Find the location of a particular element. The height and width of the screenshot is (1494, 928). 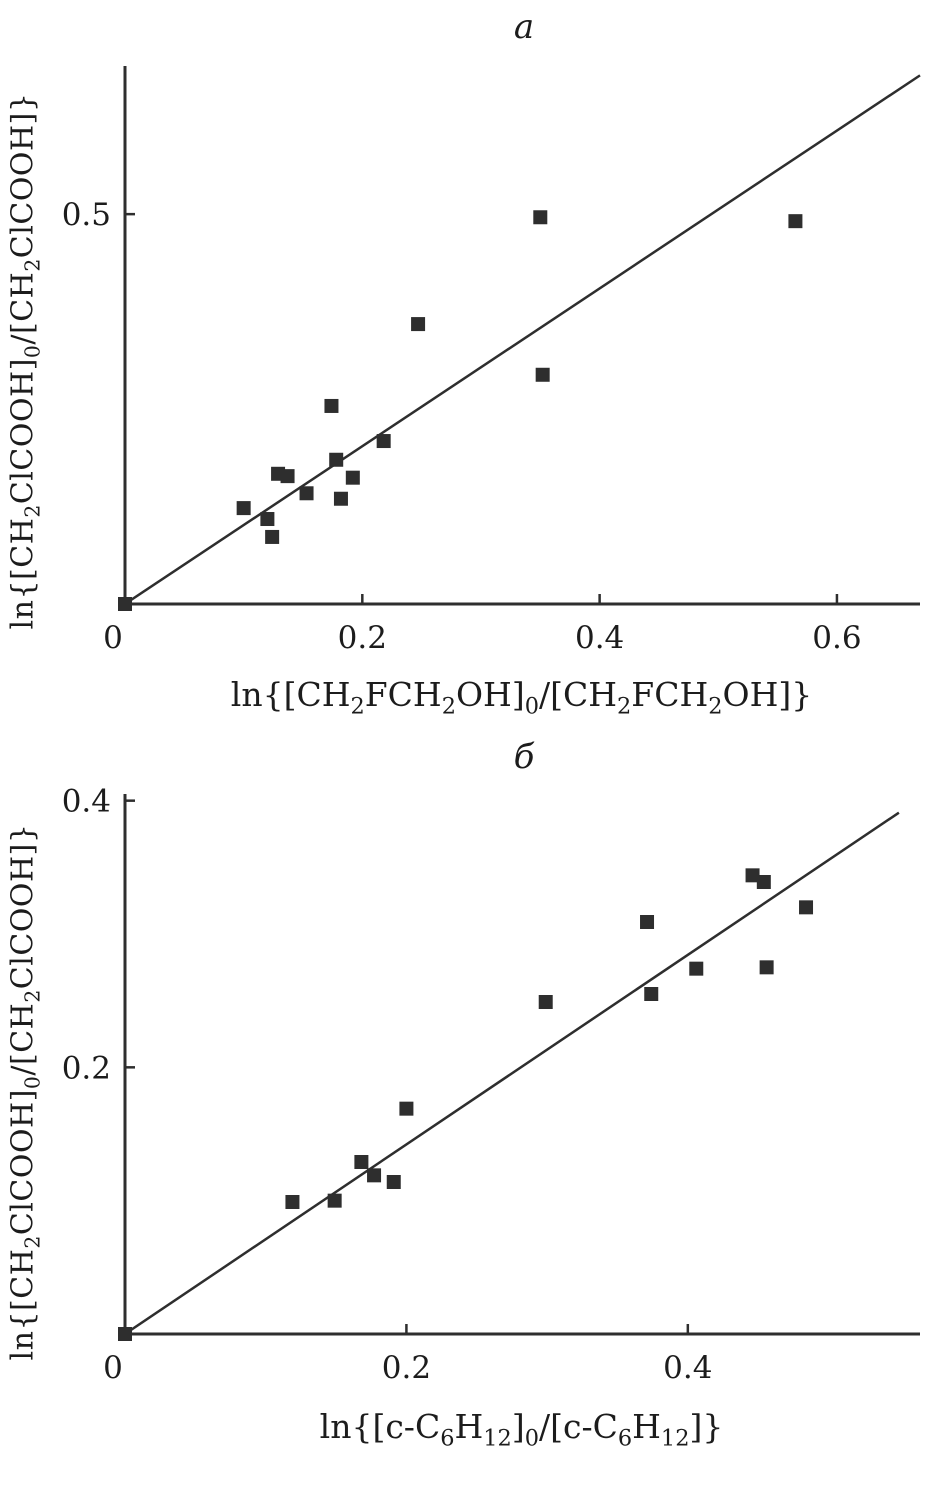

panel-a-x-axis-label: ln{[CH2FCH2OH]0/[CH2FCH2OH]} is located at coordinates (521, 697).